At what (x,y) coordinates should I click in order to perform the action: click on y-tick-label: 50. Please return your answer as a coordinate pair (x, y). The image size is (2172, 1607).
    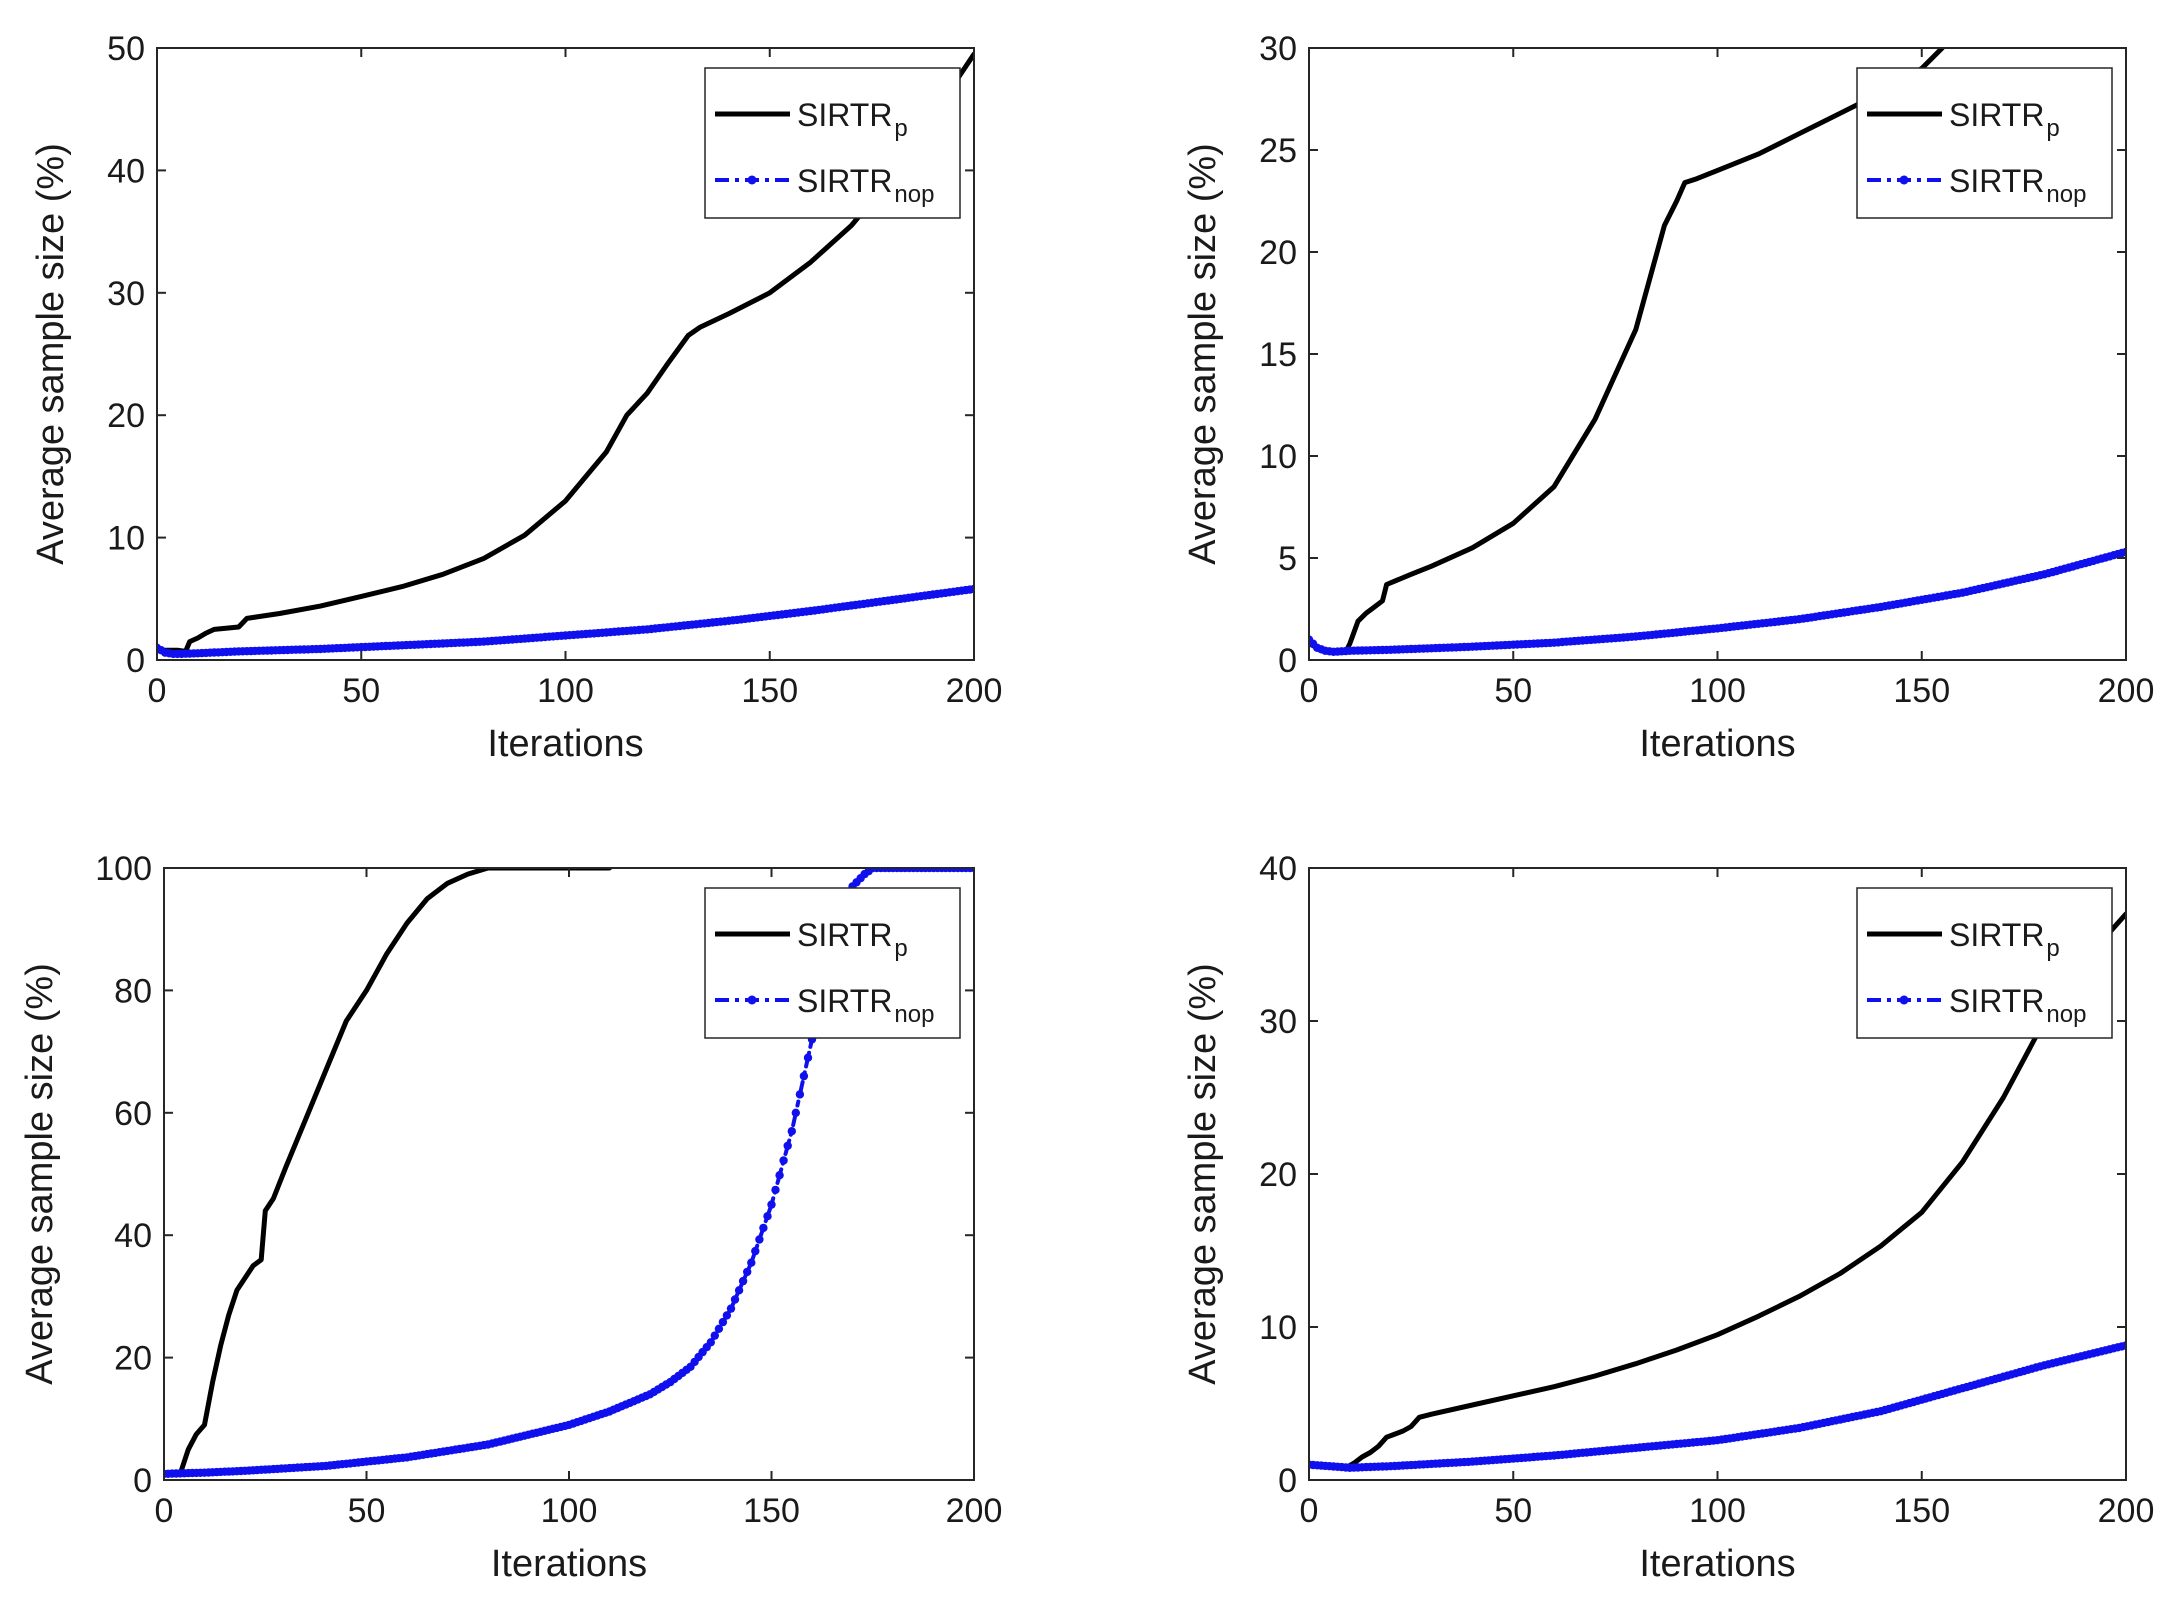
    Looking at the image, I should click on (126, 49).